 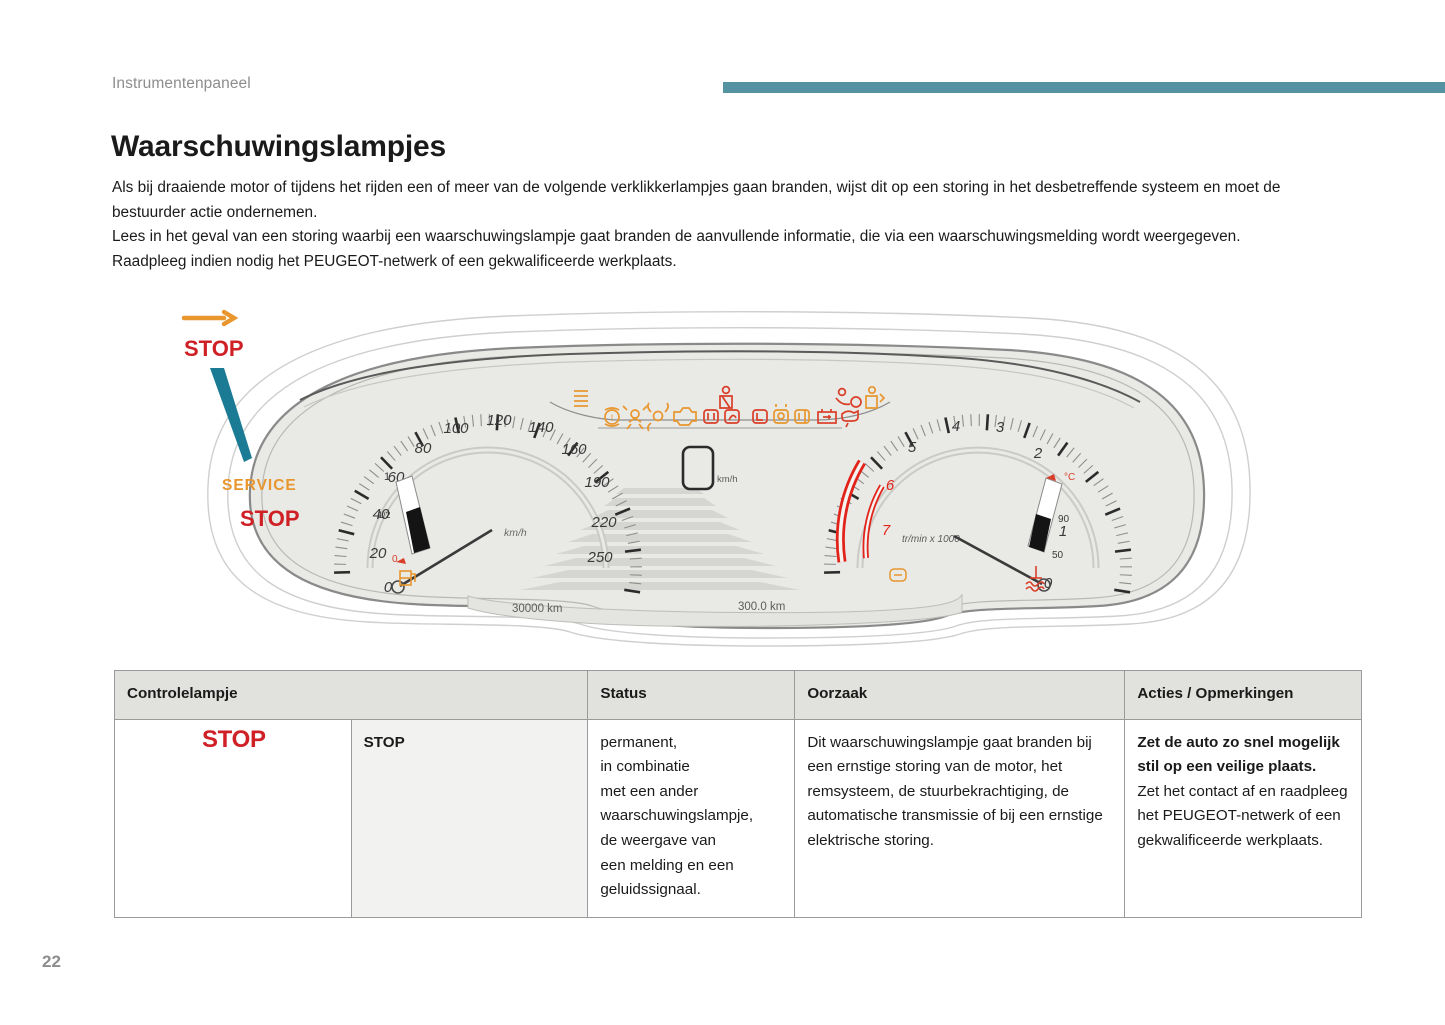 I want to click on parking-brake-icon, so click(x=898, y=575).